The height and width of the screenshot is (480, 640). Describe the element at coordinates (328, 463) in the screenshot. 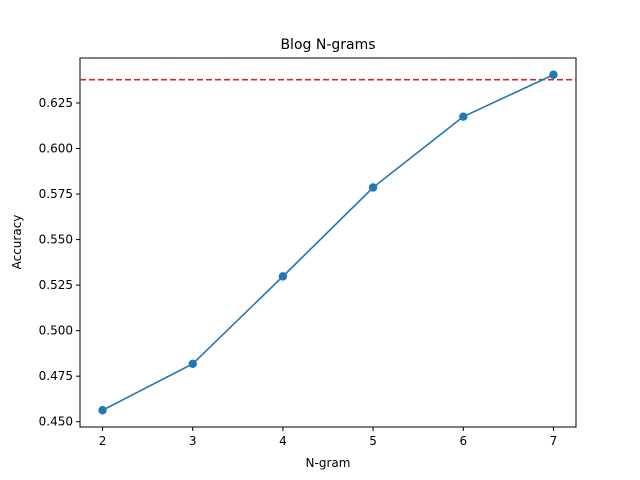

I see `x-axis-label: N-gram` at that location.